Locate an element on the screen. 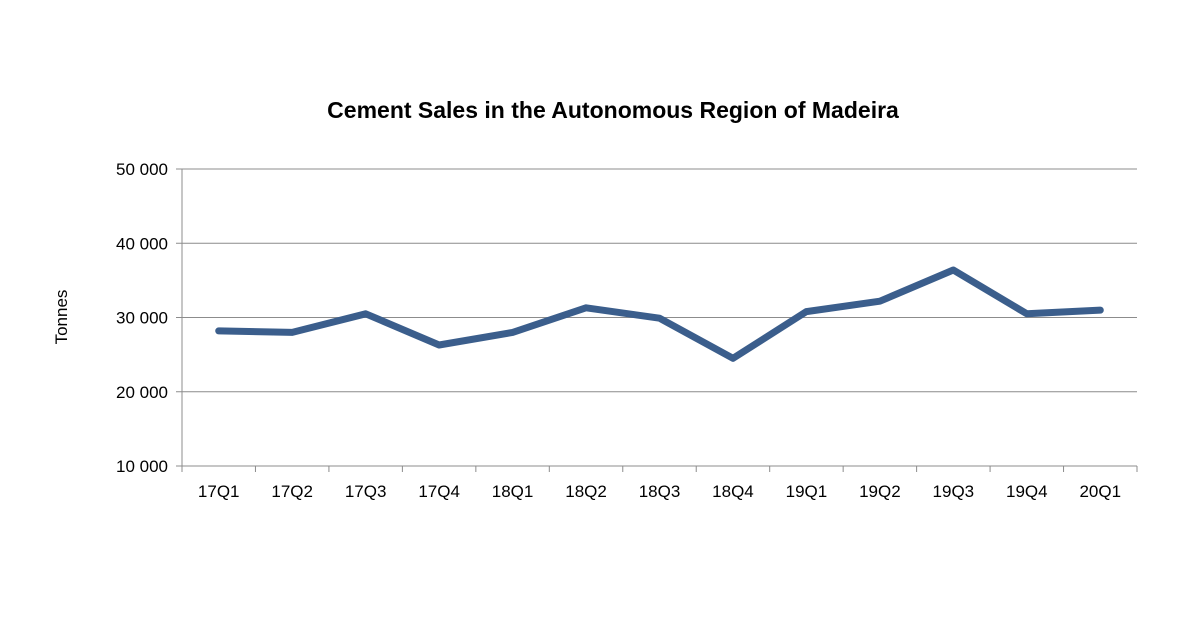  y-tick-labels: 10 000 20 000 30 000 40 000 50 000 is located at coordinates (142, 318).